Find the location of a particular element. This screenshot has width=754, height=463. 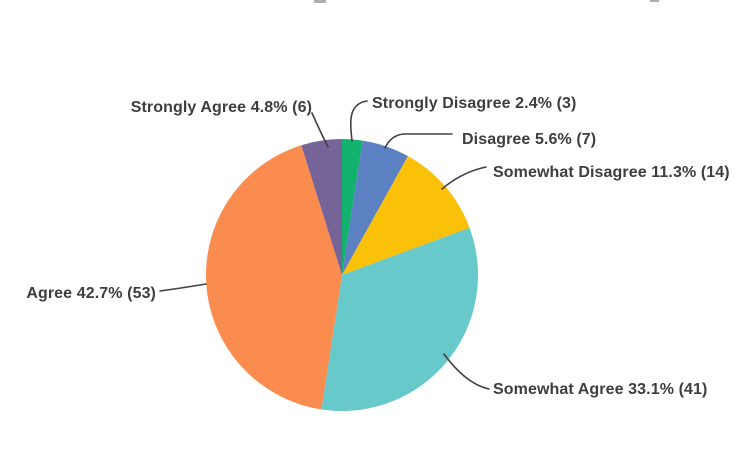

label-disagree: Disagree 5.6% (7) is located at coordinates (529, 139).